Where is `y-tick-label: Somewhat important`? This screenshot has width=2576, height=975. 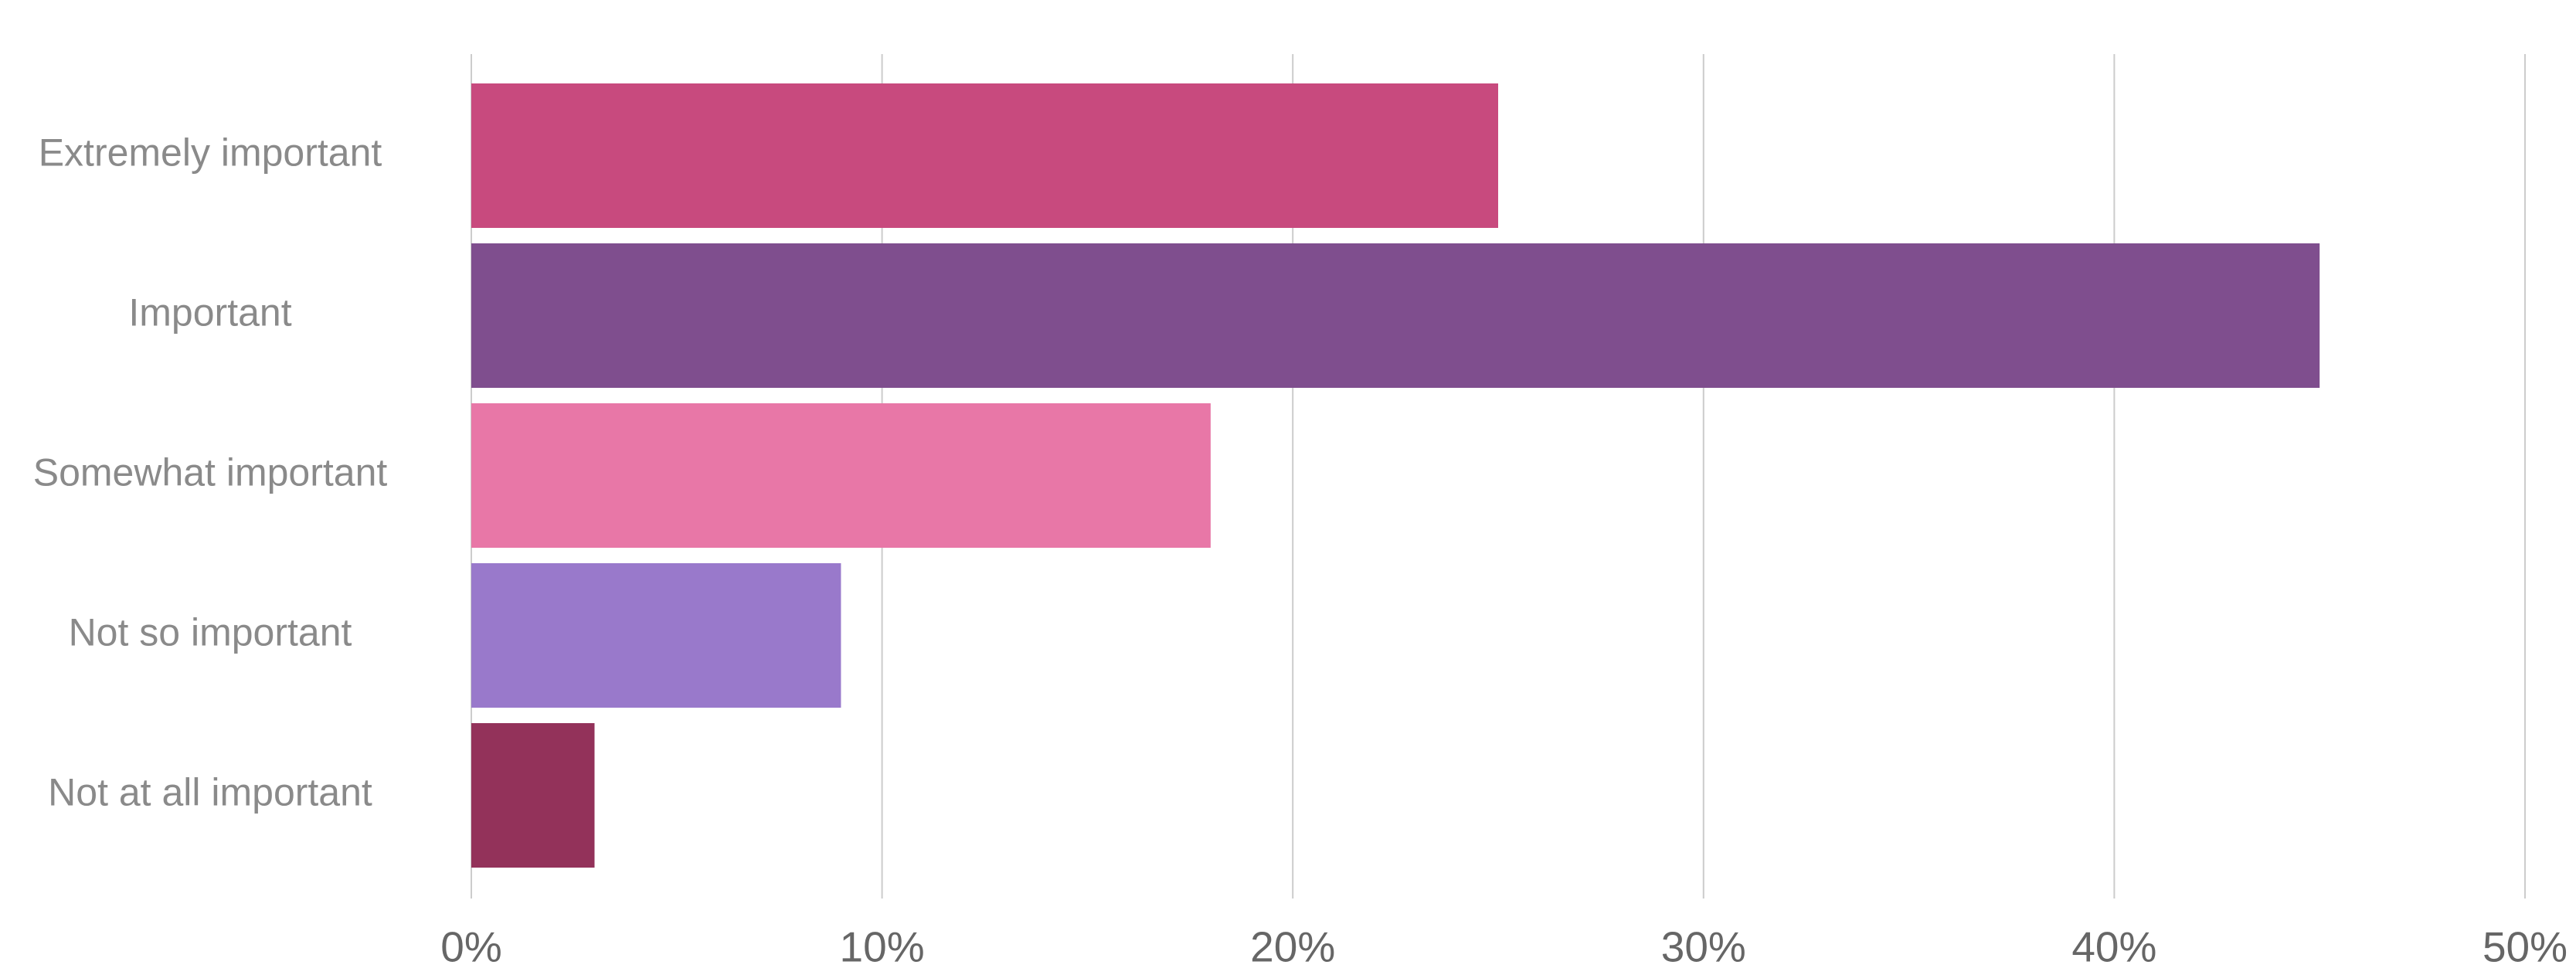
y-tick-label: Somewhat important is located at coordinates (210, 473).